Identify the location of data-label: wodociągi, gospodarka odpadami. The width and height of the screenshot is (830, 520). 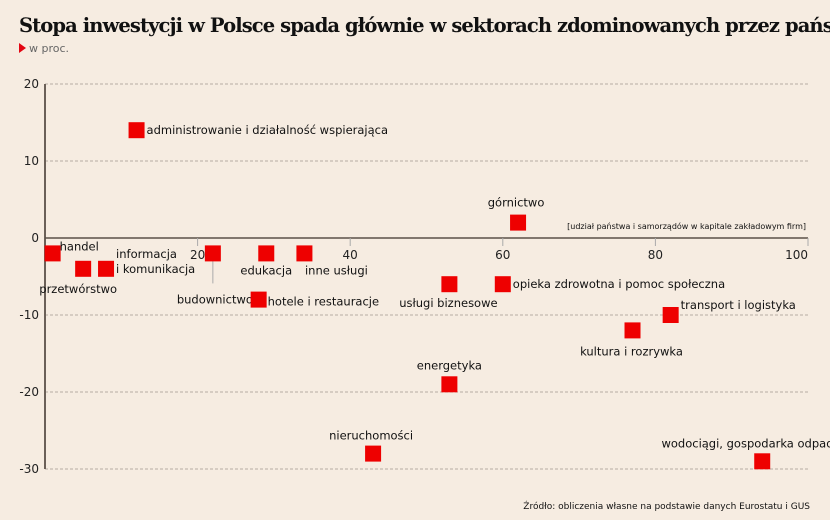
(745, 443).